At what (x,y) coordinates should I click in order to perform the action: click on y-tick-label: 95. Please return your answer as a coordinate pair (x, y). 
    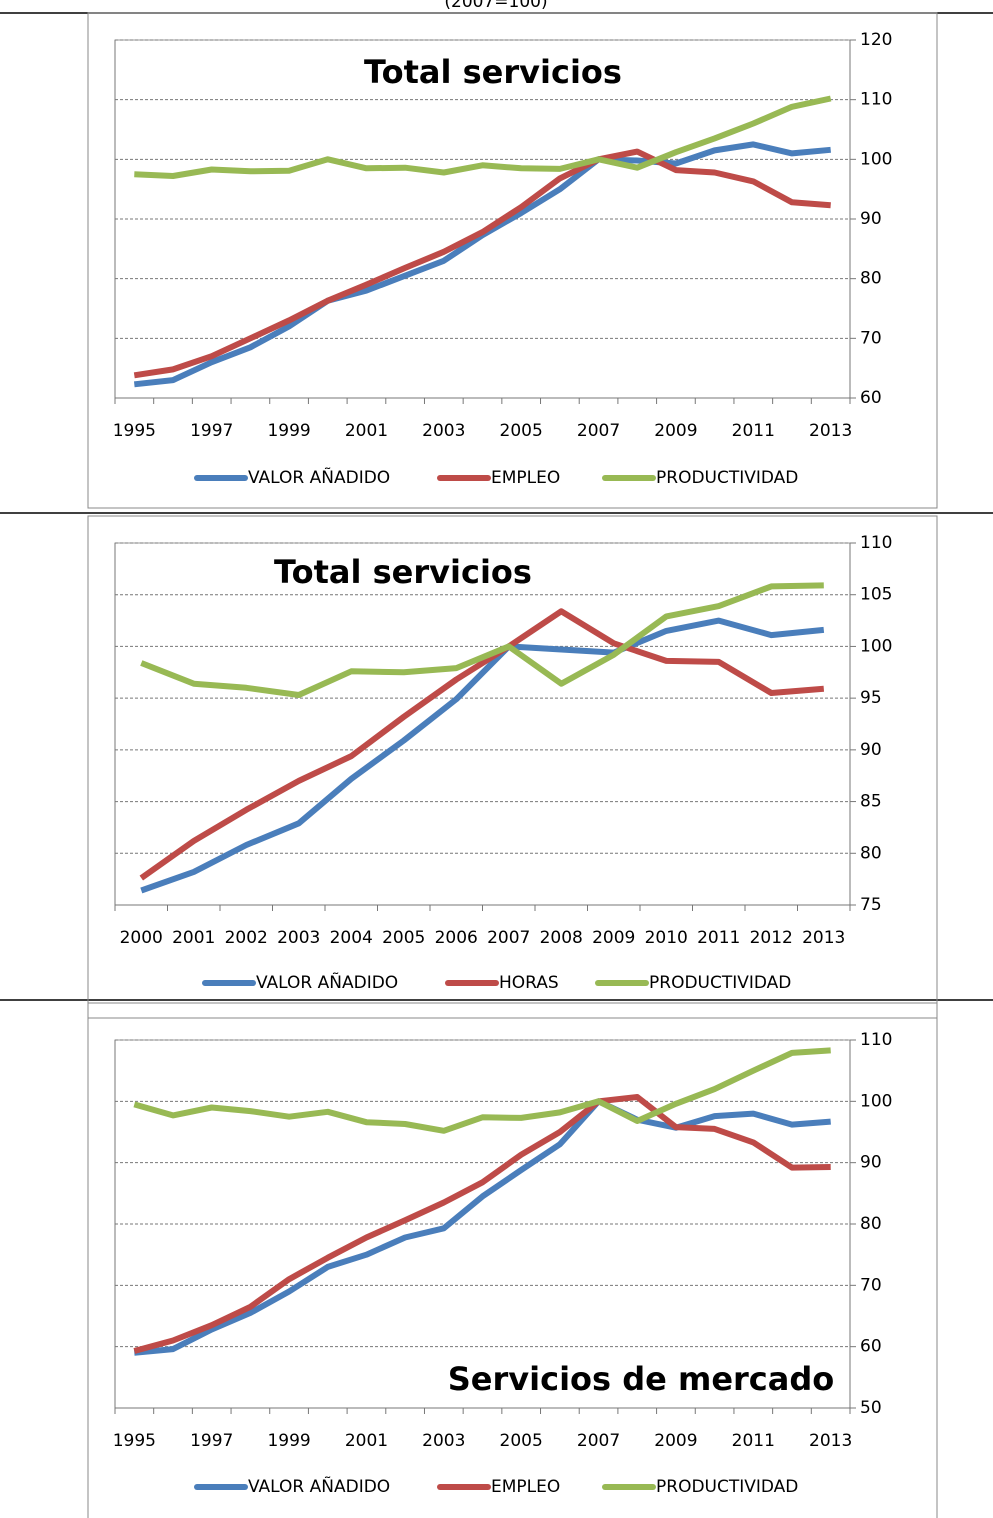
    Looking at the image, I should click on (871, 698).